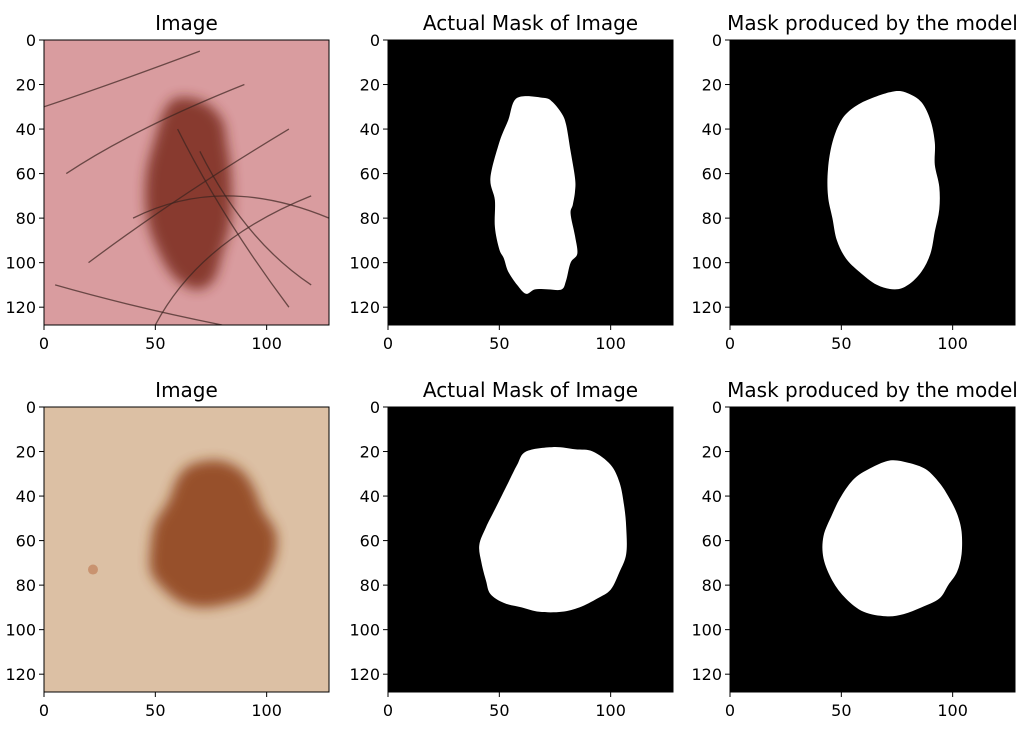 Image resolution: width=1036 pixels, height=731 pixels. What do you see at coordinates (92, 569) in the screenshot?
I see `skin-spot` at bounding box center [92, 569].